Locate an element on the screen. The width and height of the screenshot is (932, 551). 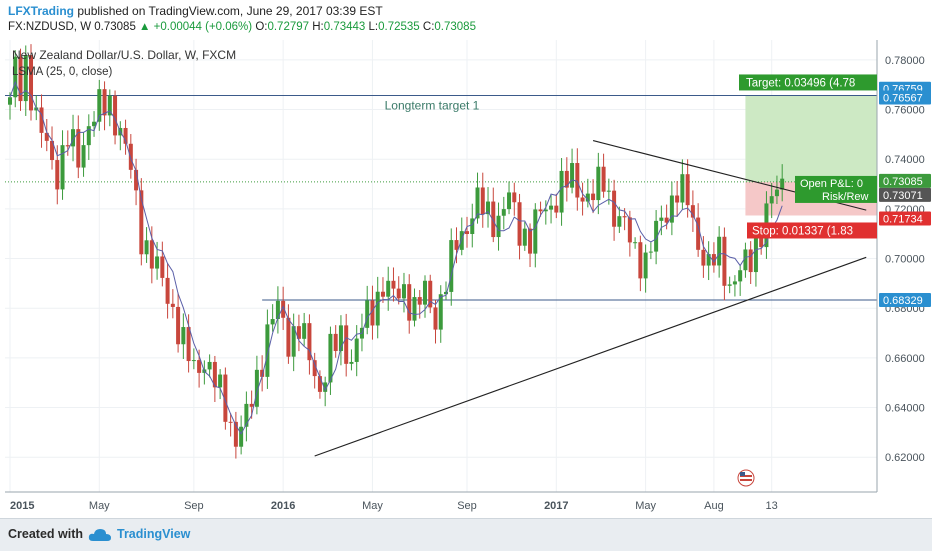
price-axis-label-bg is located at coordinates (905, 97).